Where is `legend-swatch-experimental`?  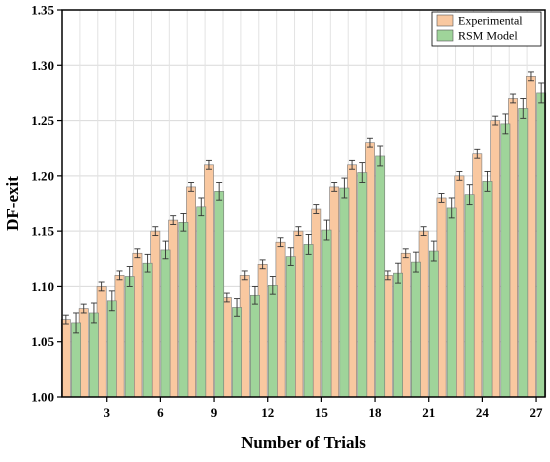 legend-swatch-experimental is located at coordinates (445, 20).